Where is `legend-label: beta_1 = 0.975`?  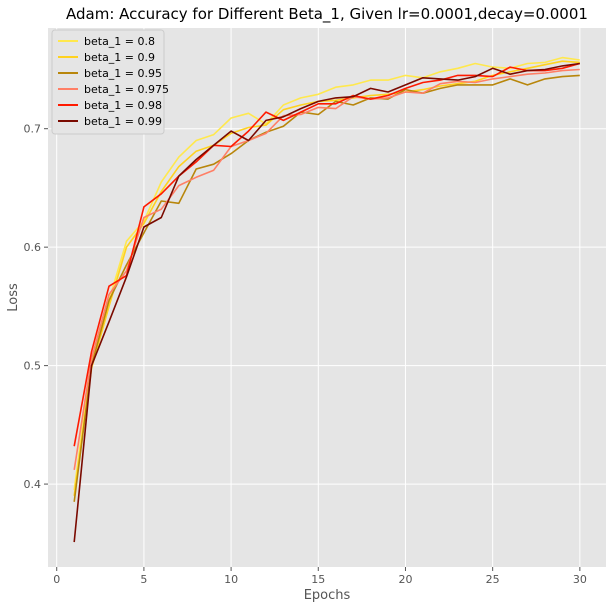
legend-label: beta_1 = 0.975 is located at coordinates (126, 89).